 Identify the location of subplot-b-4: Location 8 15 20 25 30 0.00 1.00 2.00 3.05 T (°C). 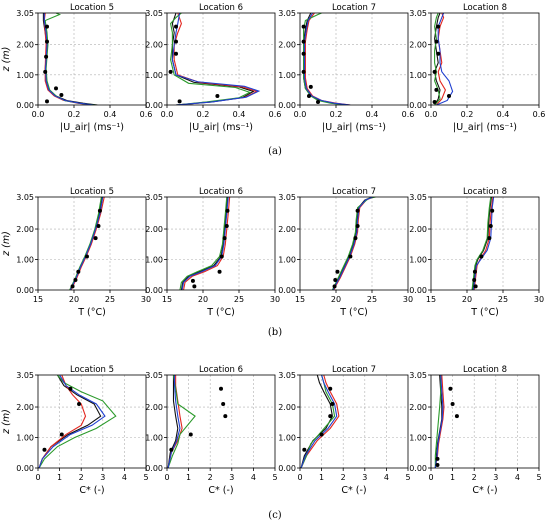
(476, 252).